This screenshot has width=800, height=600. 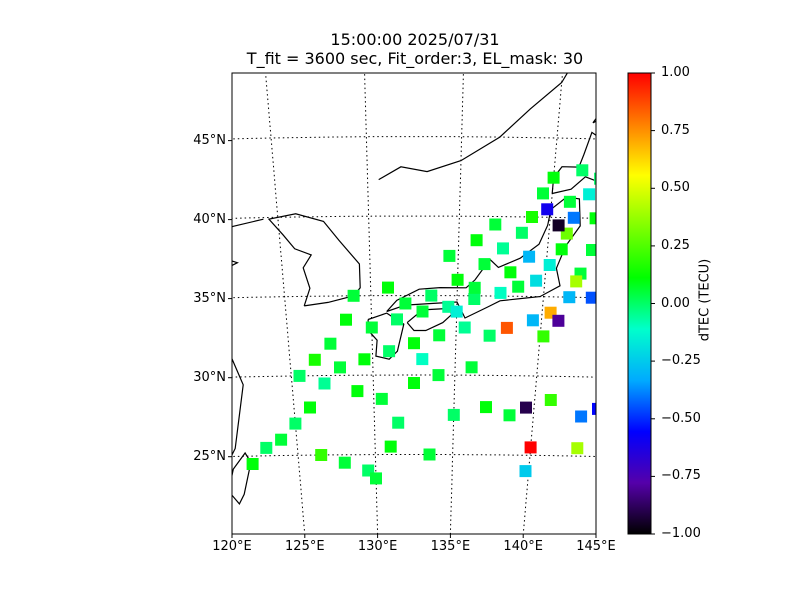 What do you see at coordinates (209, 456) in the screenshot?
I see `latitude-label: 25°N` at bounding box center [209, 456].